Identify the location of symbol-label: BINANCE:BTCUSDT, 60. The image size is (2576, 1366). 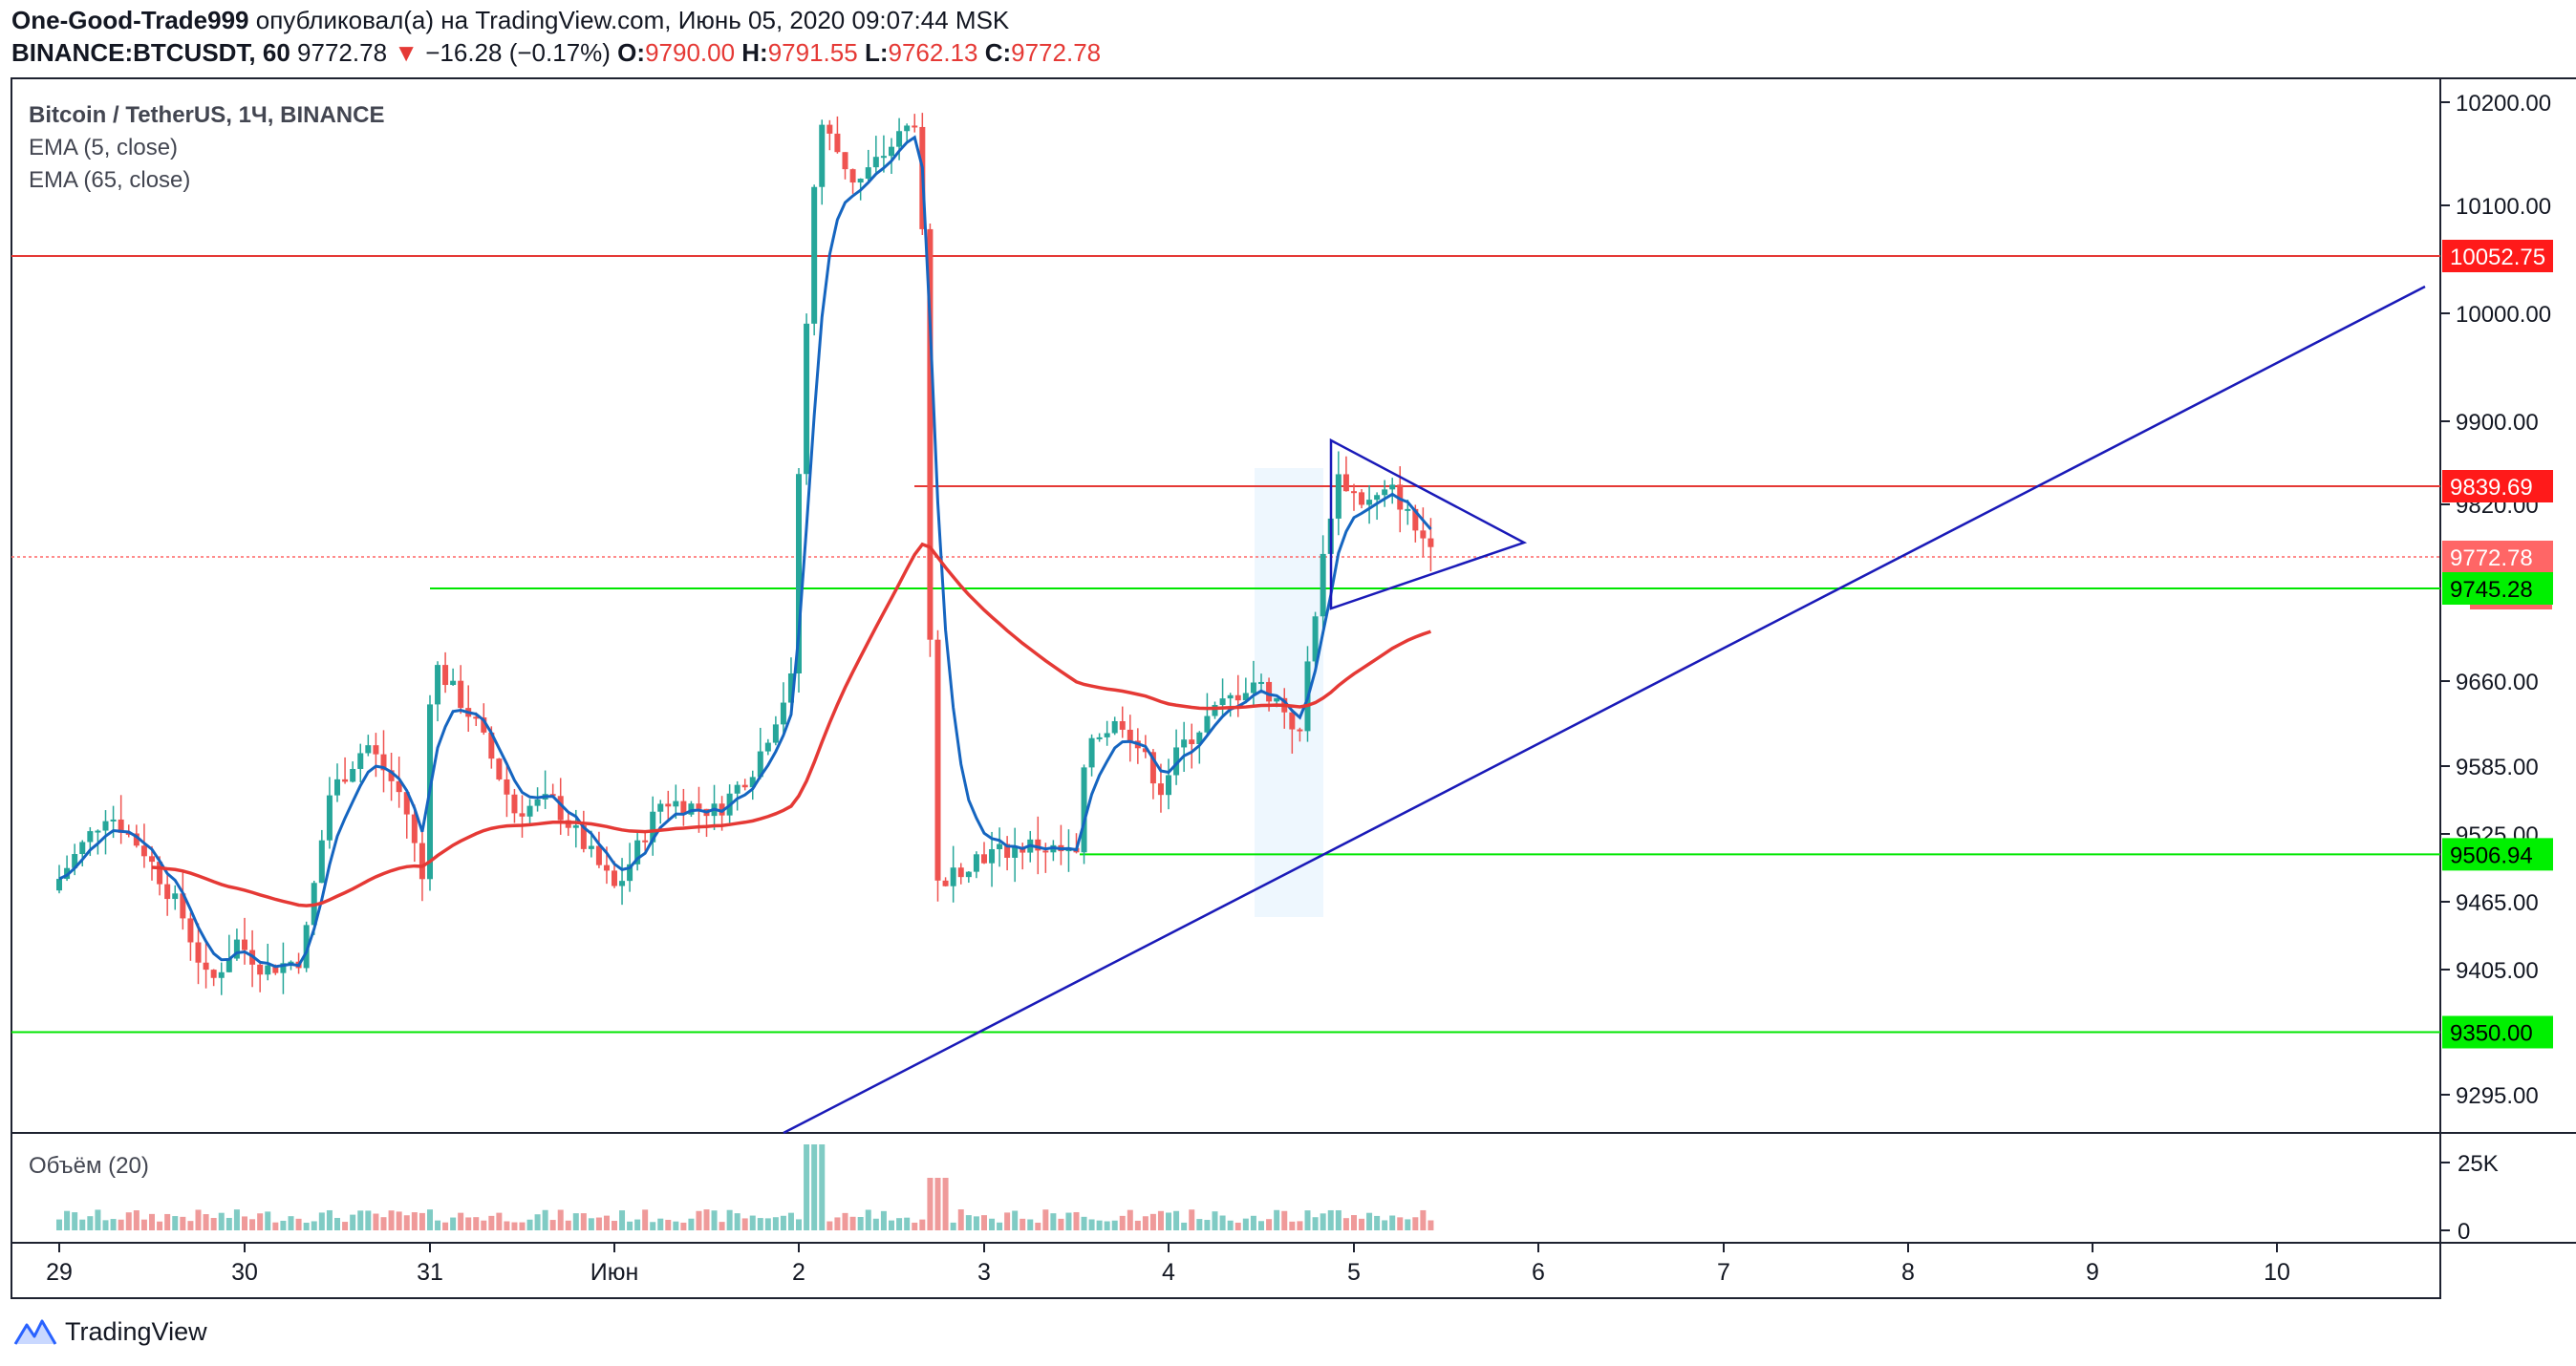
(150, 53).